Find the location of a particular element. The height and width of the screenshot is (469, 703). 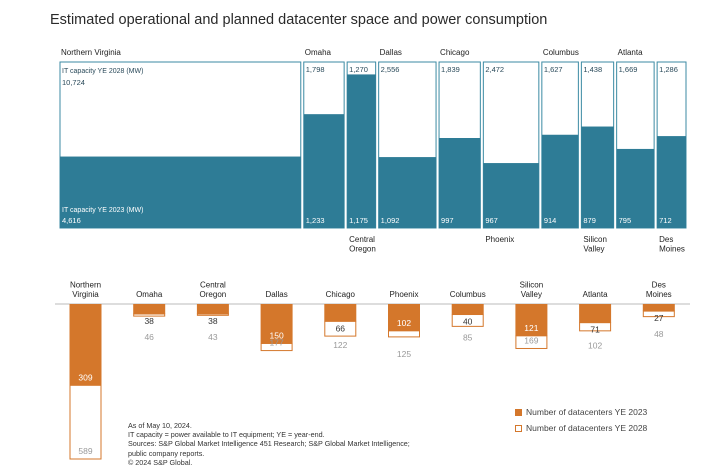

count-label-2023: 121 is located at coordinates (531, 328).